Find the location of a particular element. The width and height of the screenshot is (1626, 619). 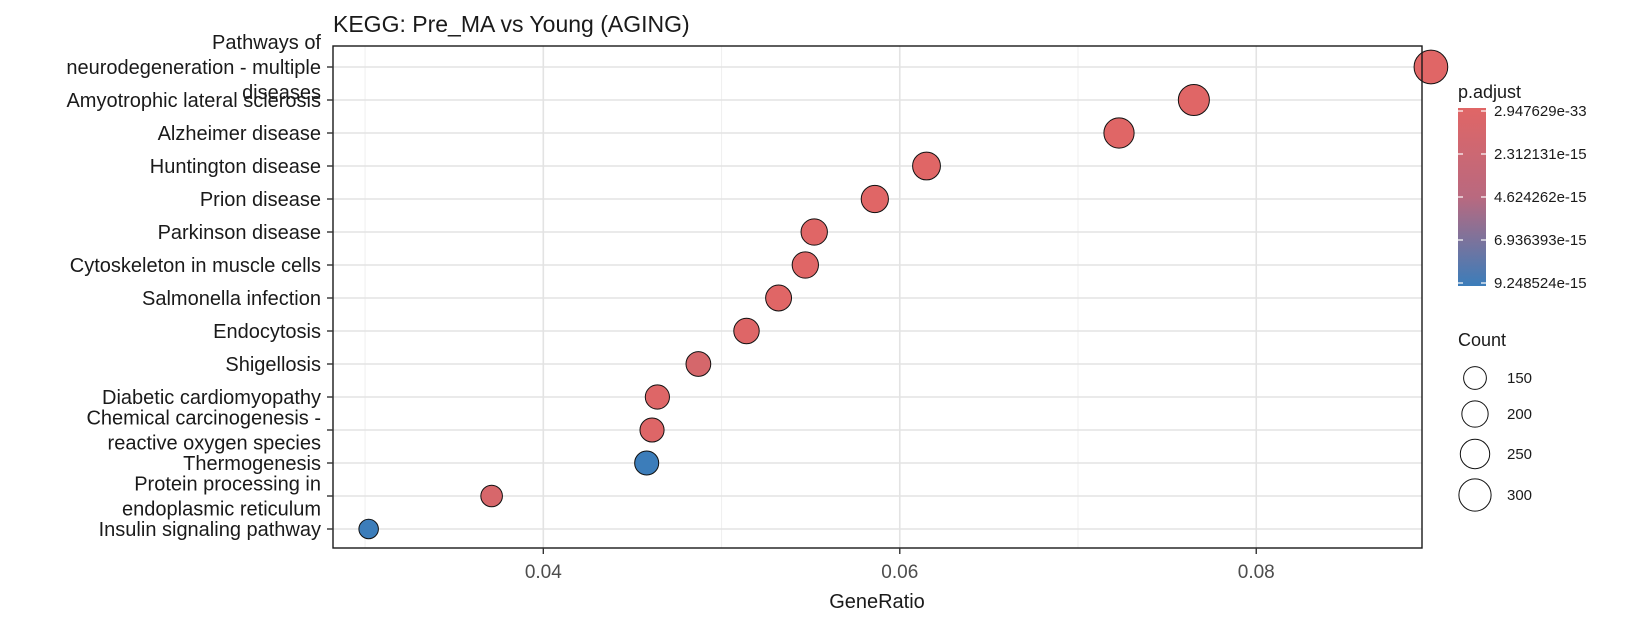

size-legend-label: 250 is located at coordinates (1519, 454).